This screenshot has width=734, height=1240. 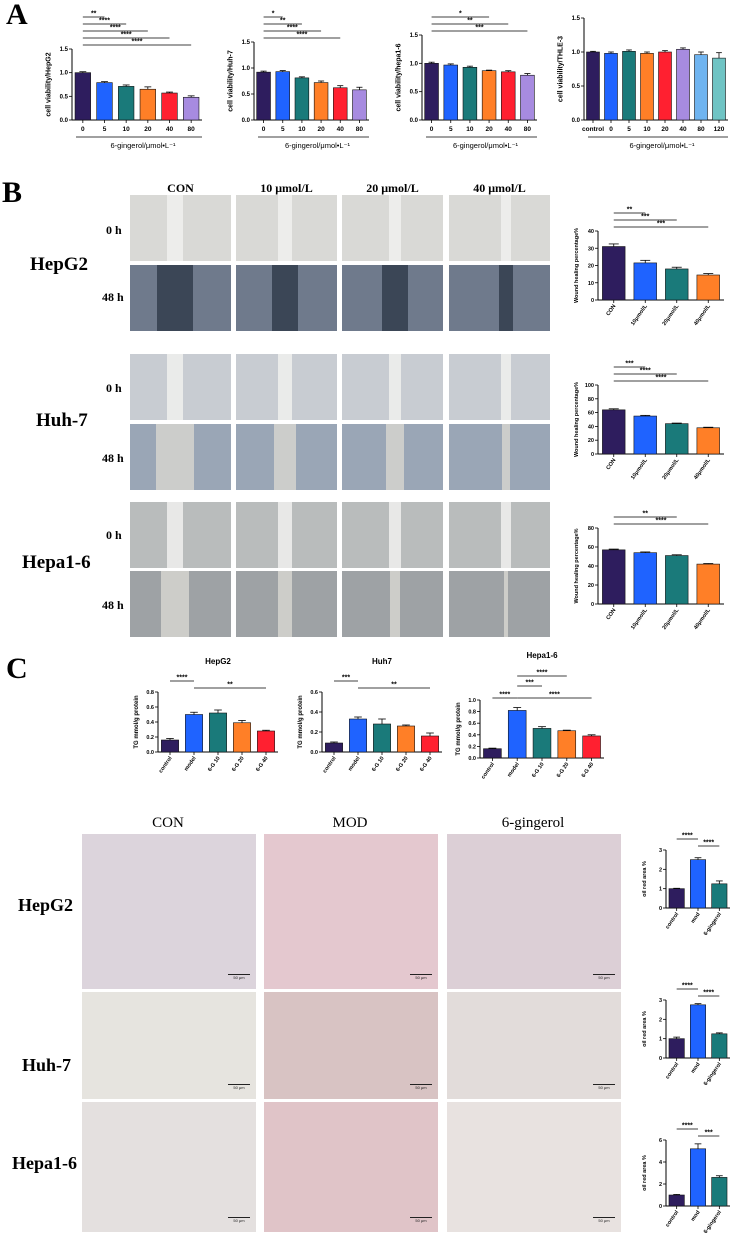 What do you see at coordinates (591, 441) in the screenshot?
I see `y-tick-label: 20` at bounding box center [591, 441].